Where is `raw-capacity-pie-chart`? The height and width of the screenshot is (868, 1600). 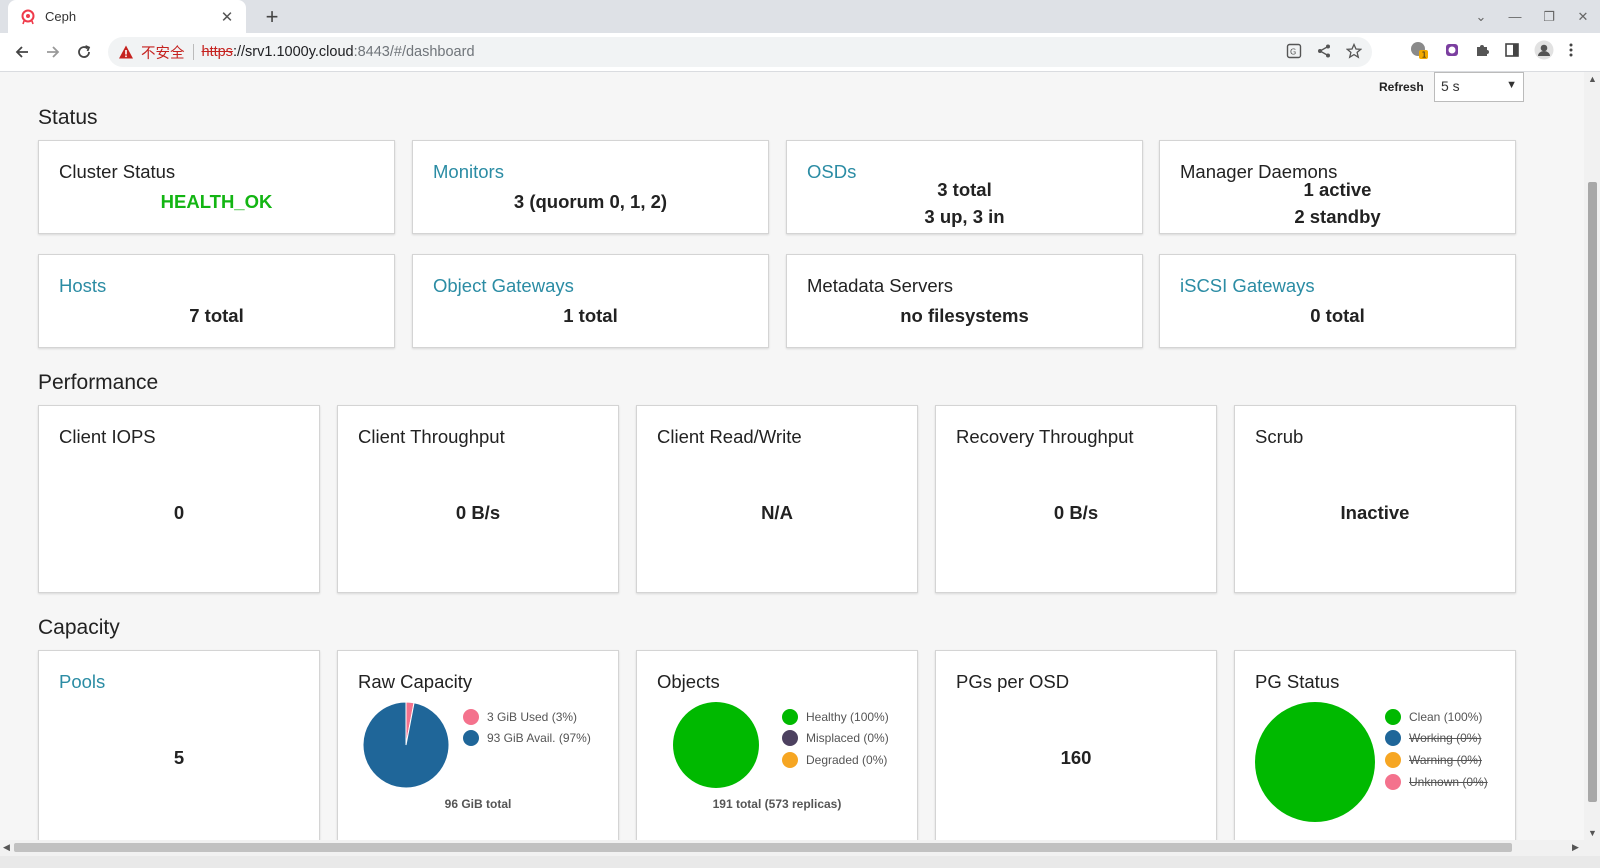 raw-capacity-pie-chart is located at coordinates (406, 745).